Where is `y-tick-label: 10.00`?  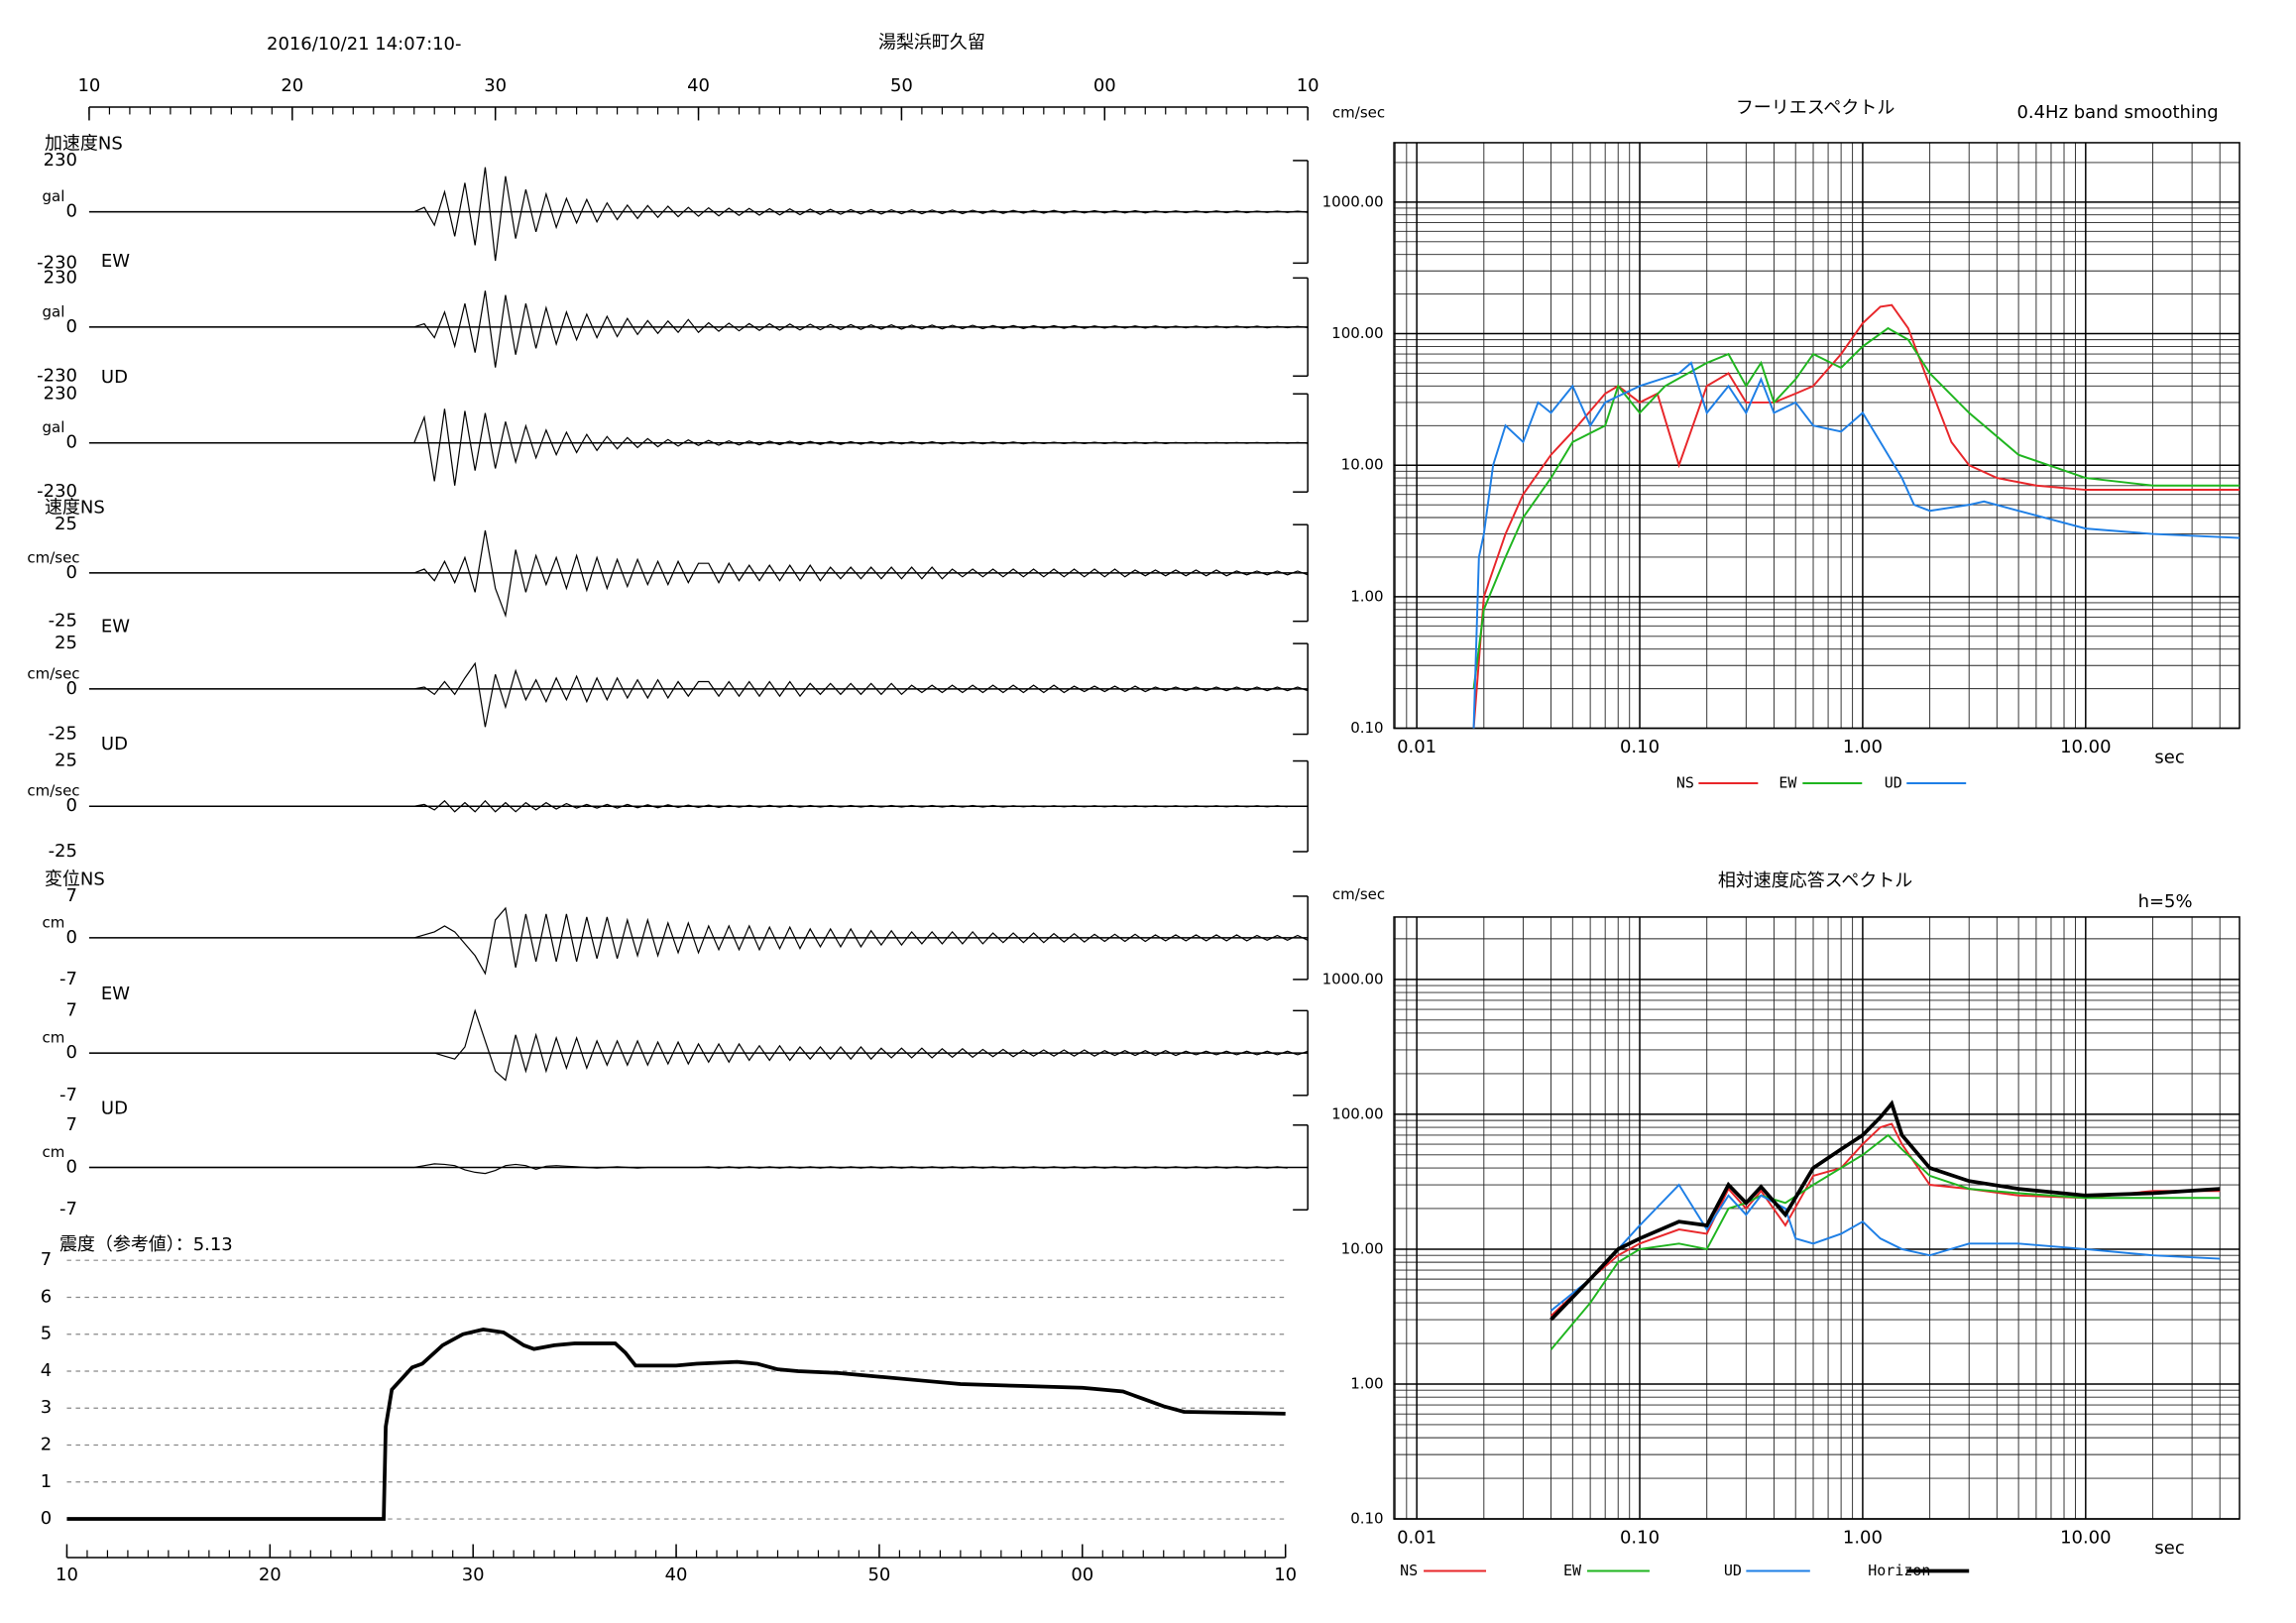 y-tick-label: 10.00 is located at coordinates (1362, 465).